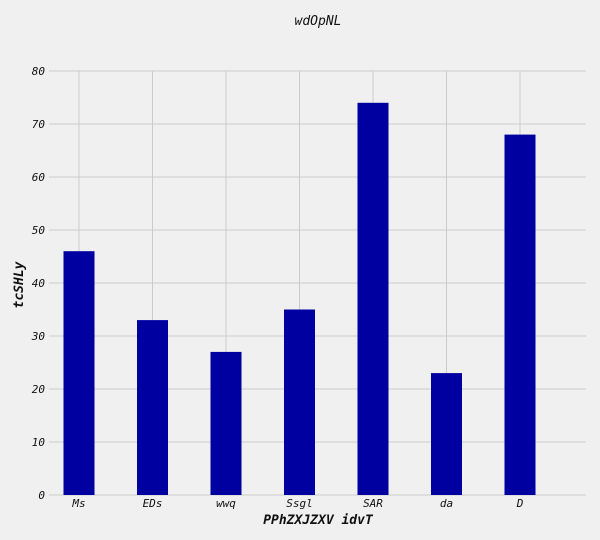 The height and width of the screenshot is (540, 600). I want to click on y-tick-label: 40, so click(39, 283).